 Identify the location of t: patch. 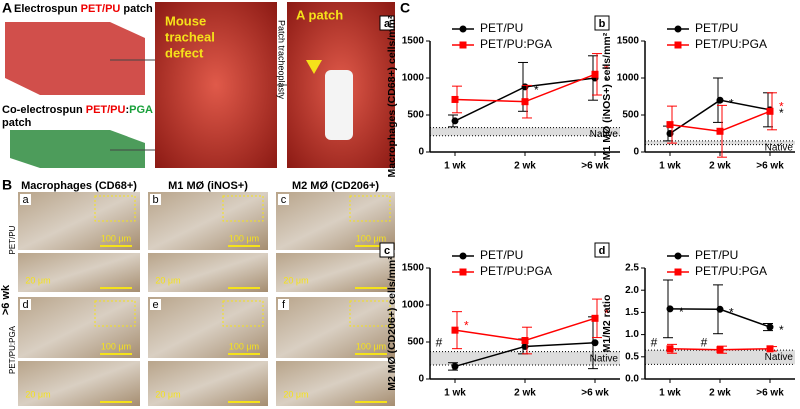
(136, 9).